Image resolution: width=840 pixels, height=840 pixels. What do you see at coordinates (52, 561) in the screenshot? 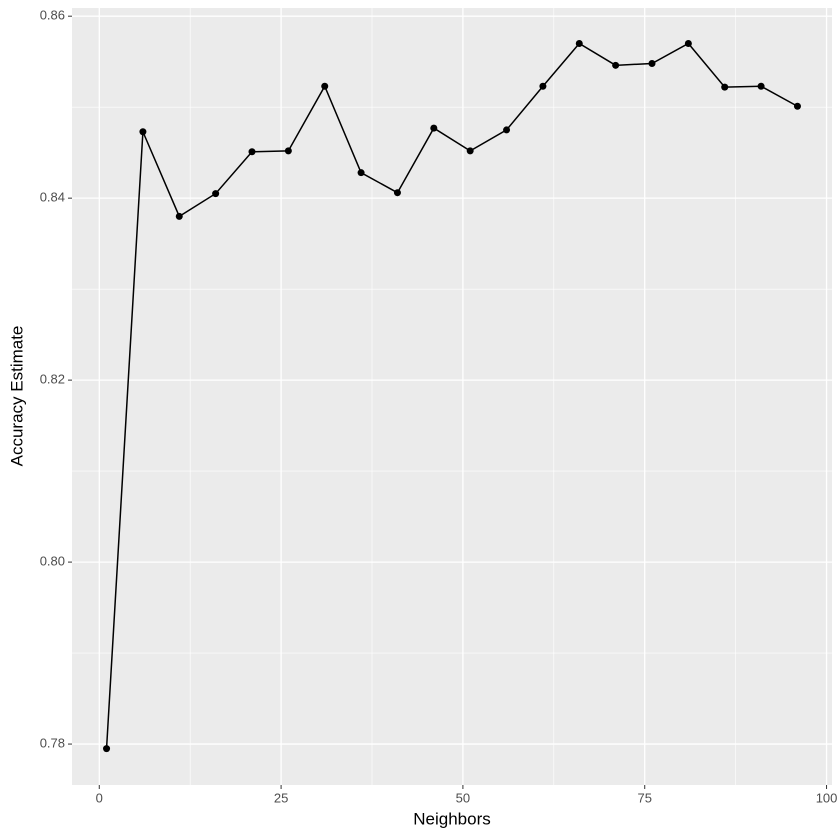
I see `y-tick-label: 0.80` at bounding box center [52, 561].